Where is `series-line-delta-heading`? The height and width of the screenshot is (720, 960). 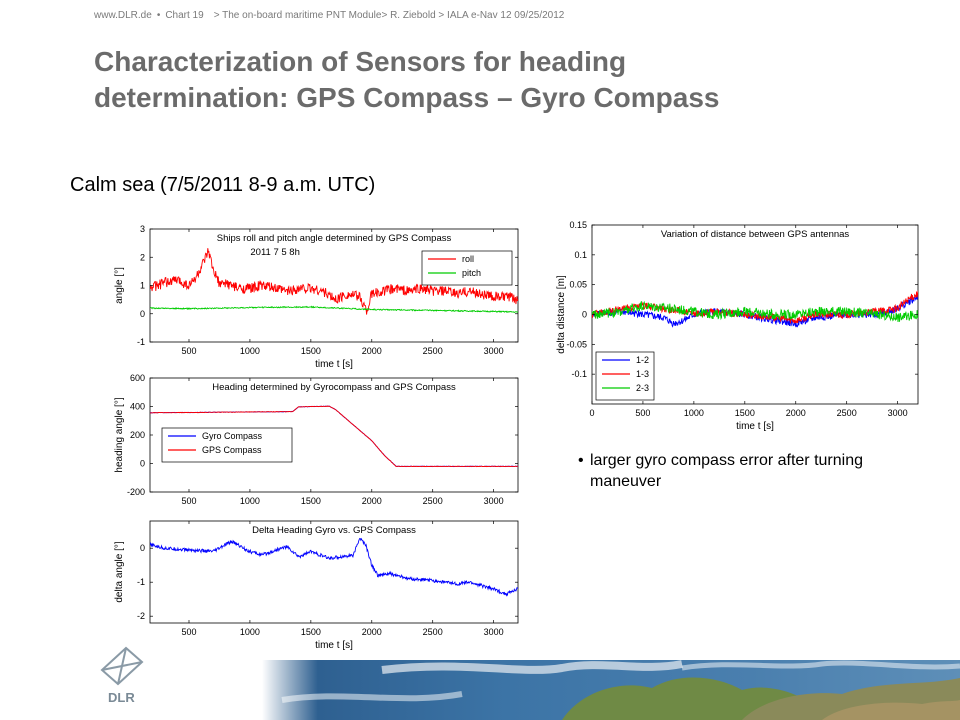
series-line-delta-heading is located at coordinates (334, 567).